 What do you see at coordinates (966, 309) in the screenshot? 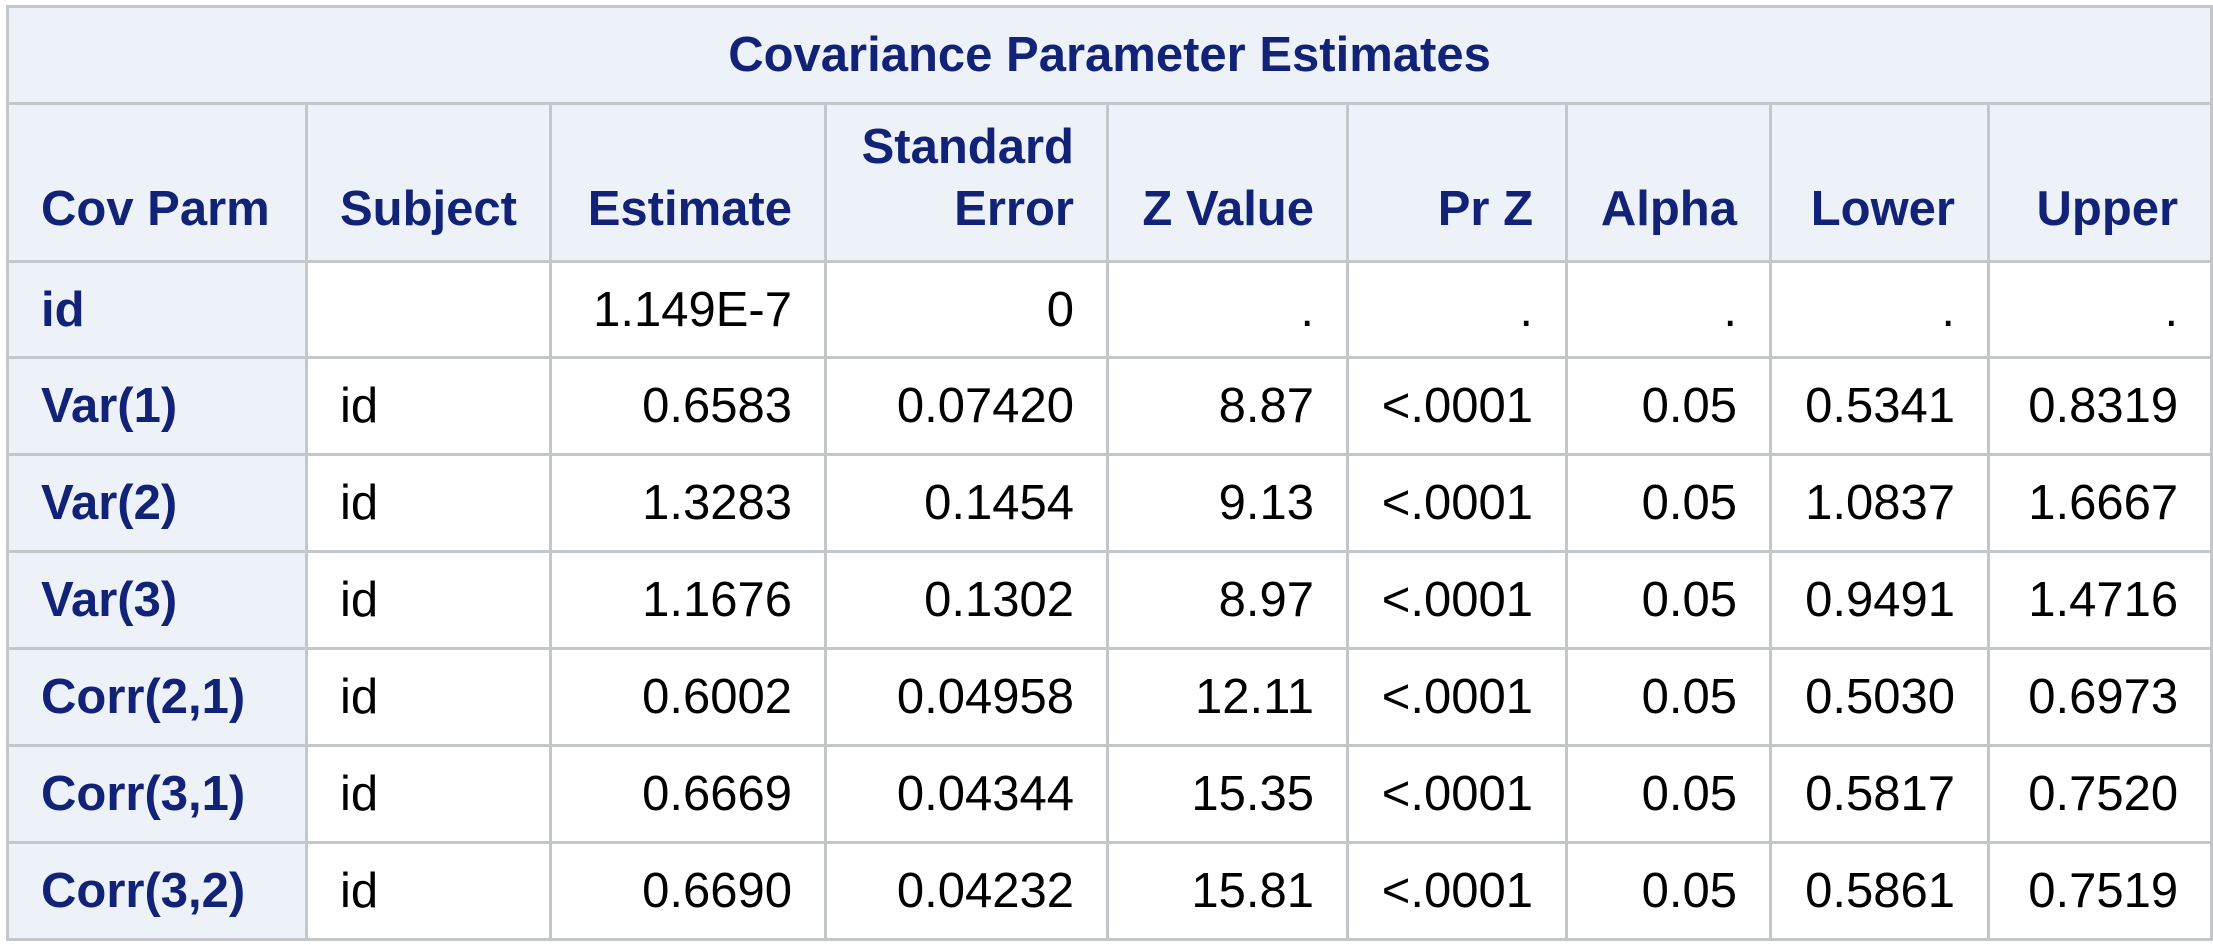
I see `table-cell: 0` at bounding box center [966, 309].